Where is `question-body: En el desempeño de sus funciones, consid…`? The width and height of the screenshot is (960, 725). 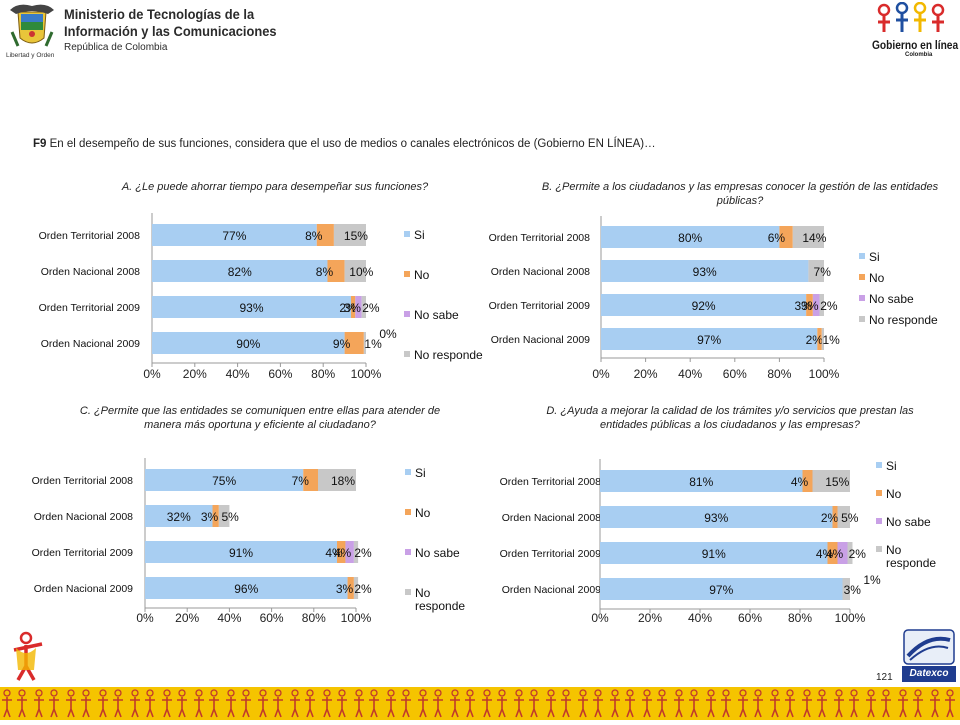 question-body: En el desempeño de sus funciones, consid… is located at coordinates (352, 144).